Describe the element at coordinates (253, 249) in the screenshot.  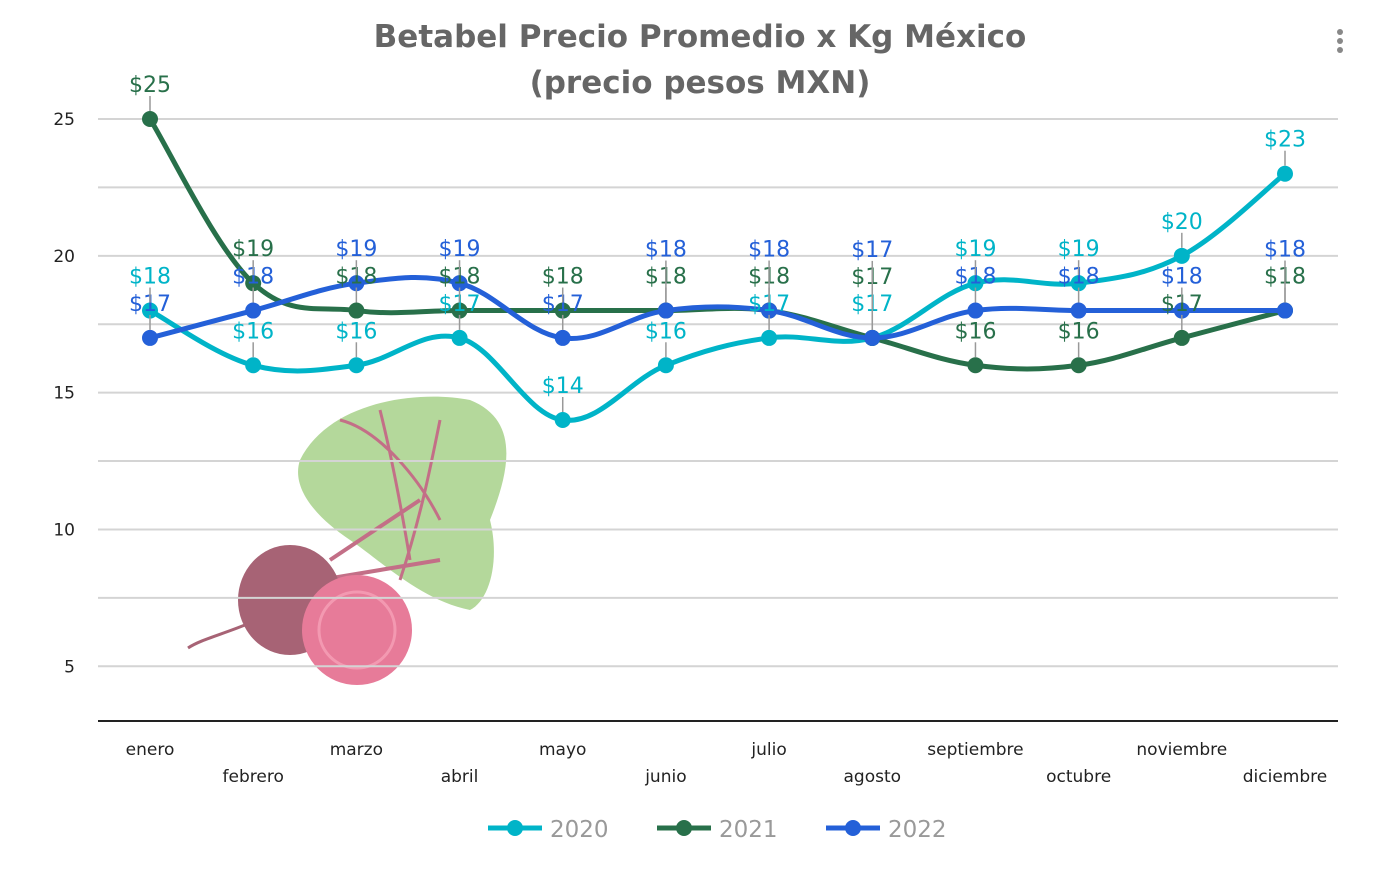
I see `data-label-2021: $19` at that location.